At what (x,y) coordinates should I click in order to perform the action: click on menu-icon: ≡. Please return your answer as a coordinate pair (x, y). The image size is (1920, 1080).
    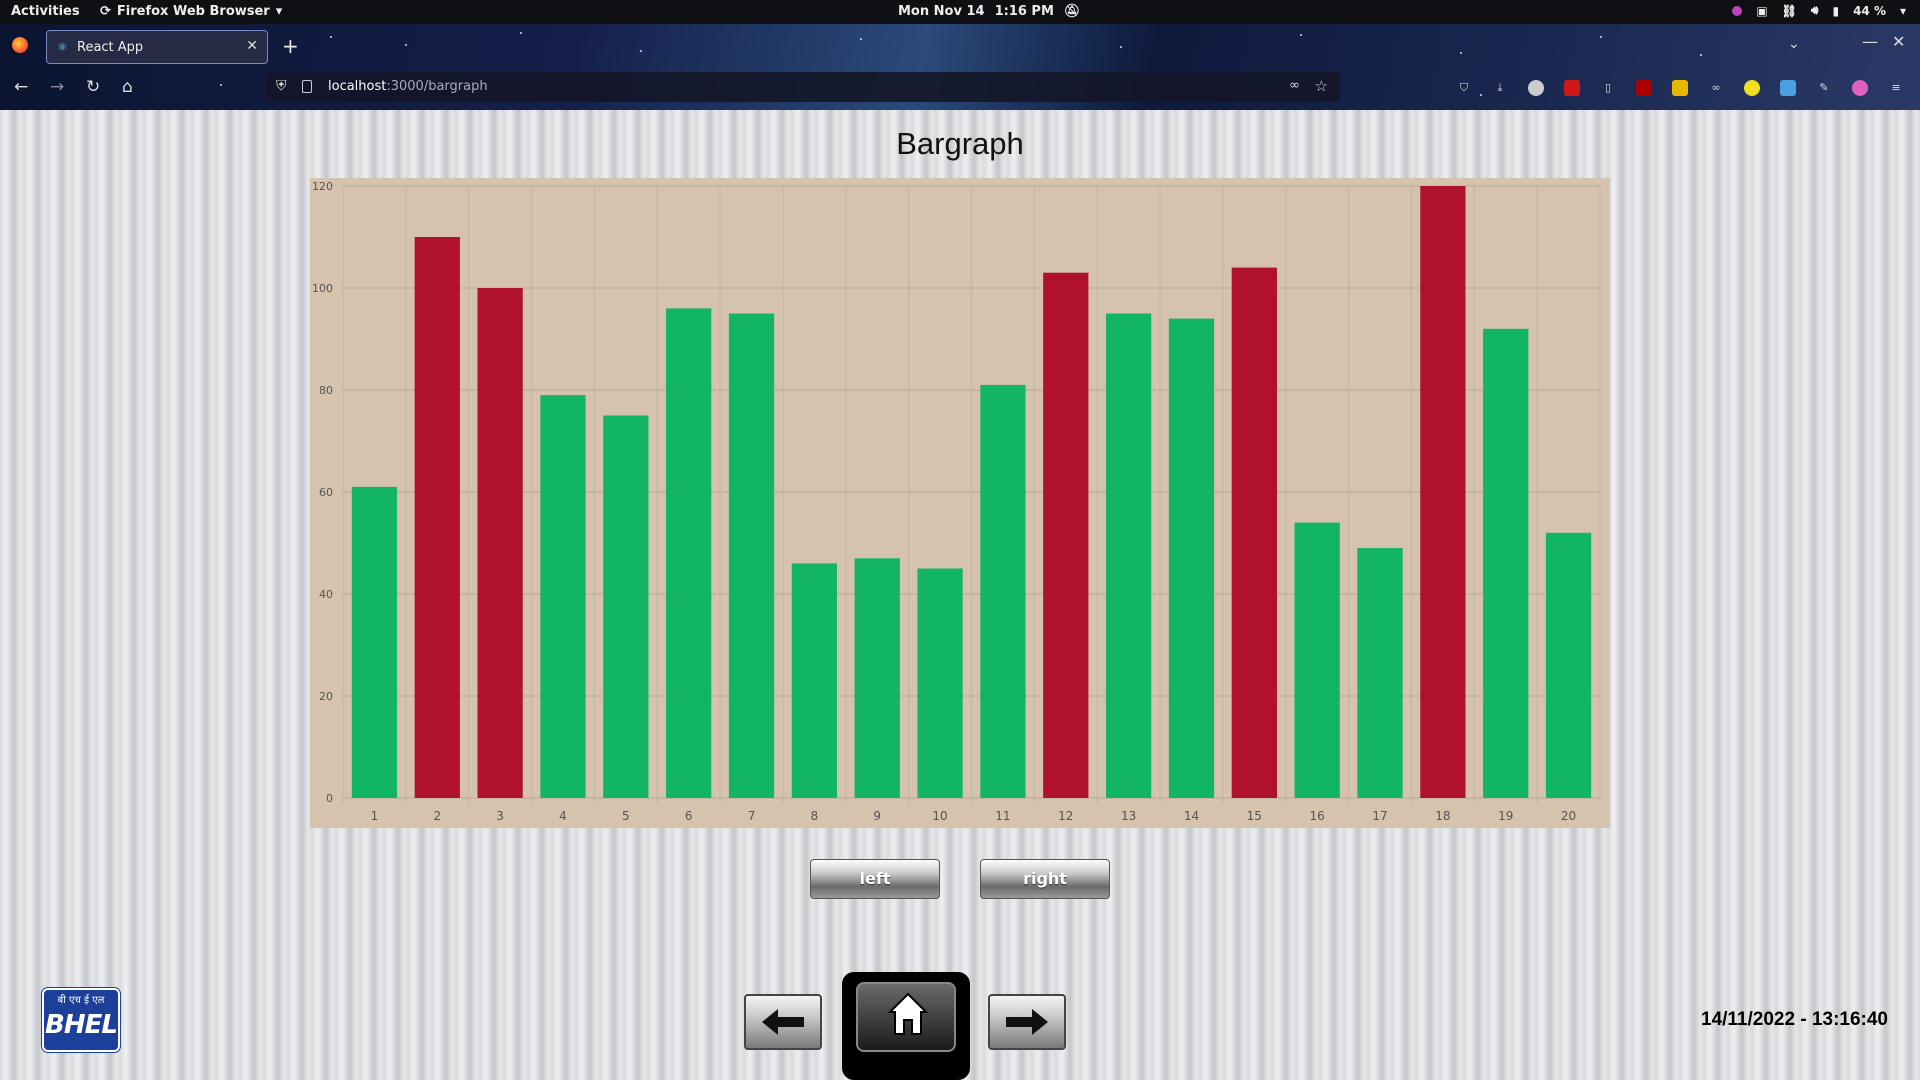
    Looking at the image, I should click on (1896, 87).